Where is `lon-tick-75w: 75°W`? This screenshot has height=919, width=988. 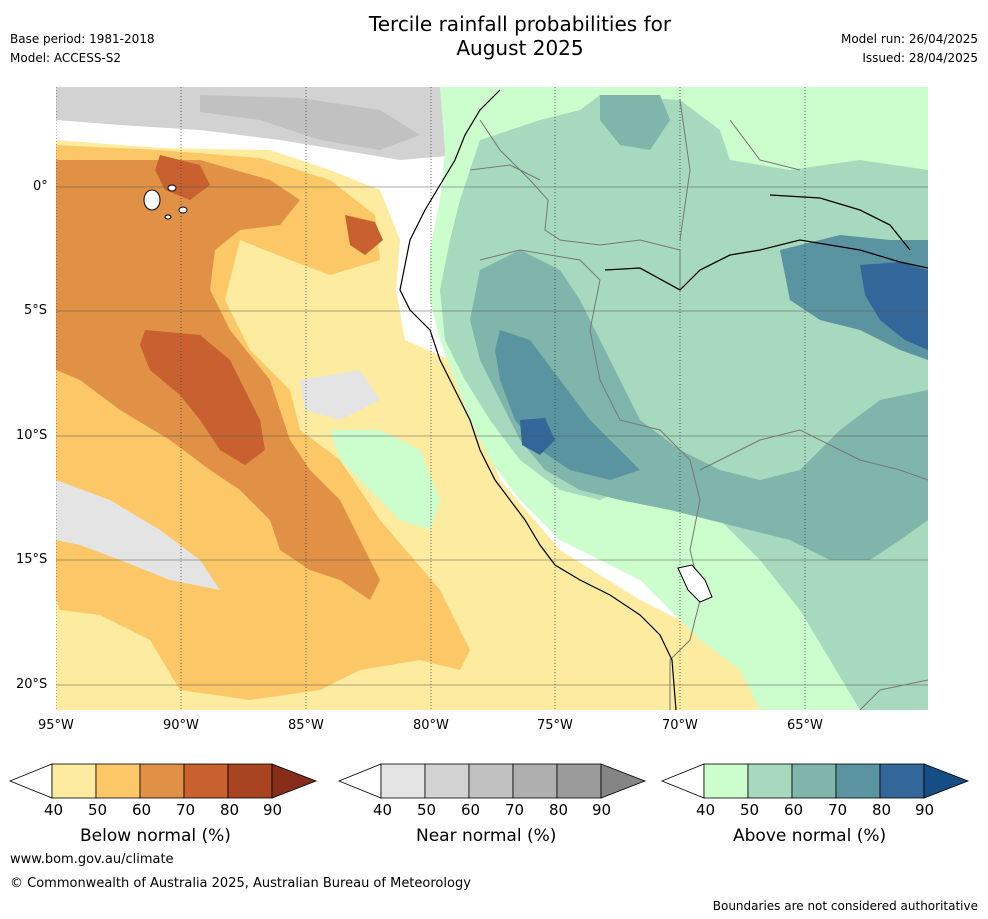 lon-tick-75w: 75°W is located at coordinates (555, 725).